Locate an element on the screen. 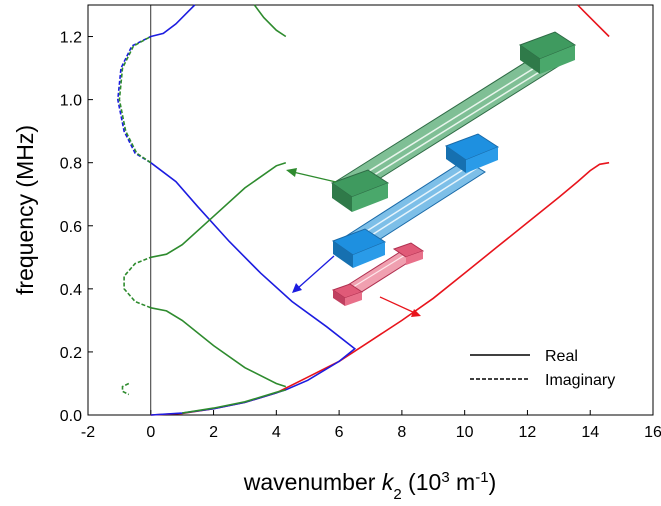 Image resolution: width=661 pixels, height=506 pixels. x-tick-label: 2 is located at coordinates (213, 432).